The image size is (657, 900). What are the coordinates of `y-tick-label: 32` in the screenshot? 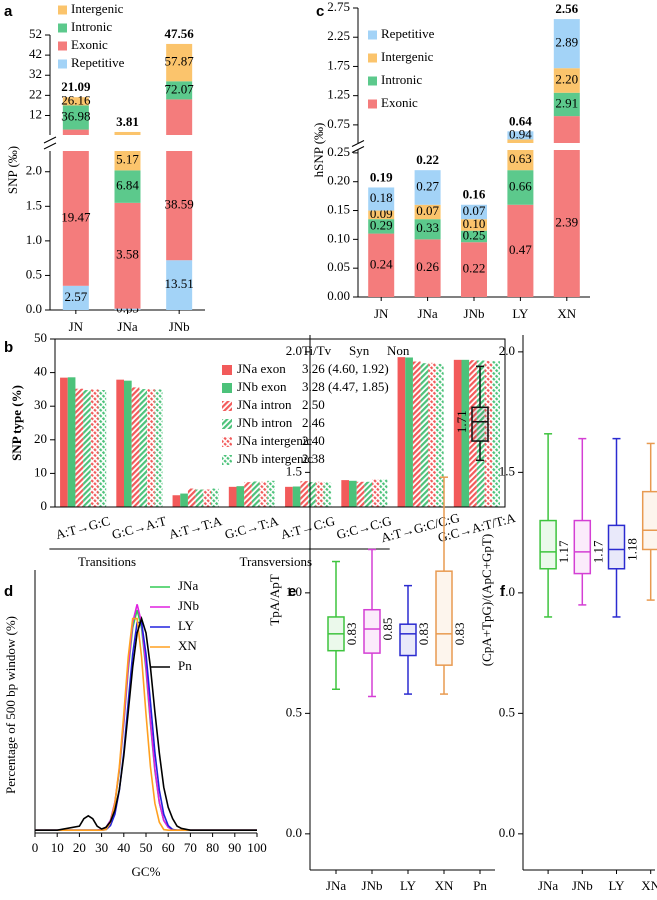 It's located at (35, 73).